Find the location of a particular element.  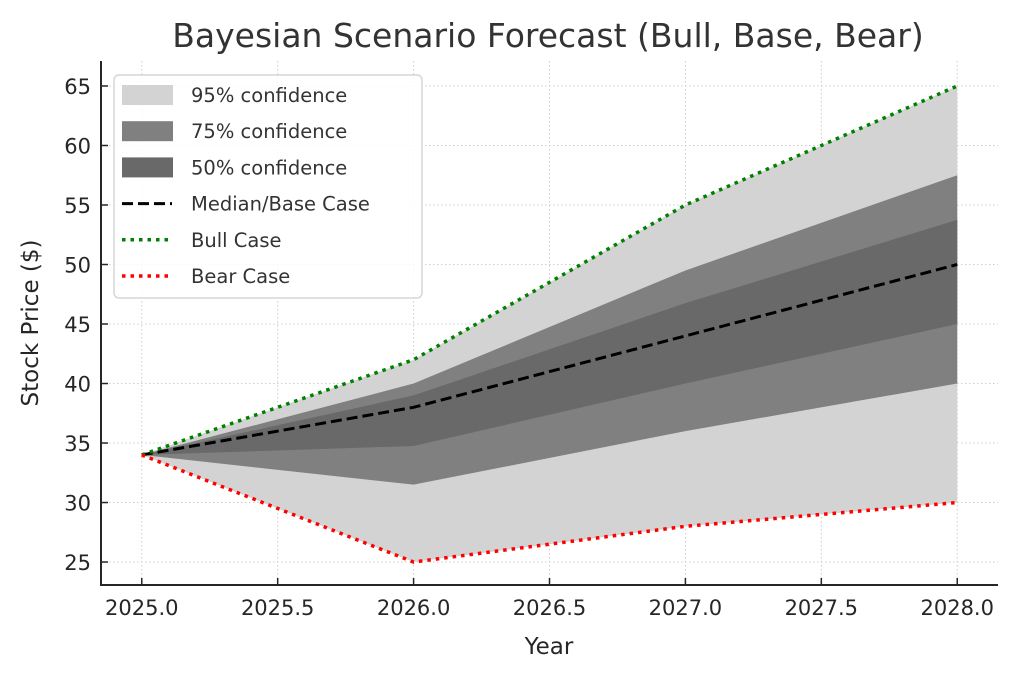

y-tick-label: 50 is located at coordinates (77, 266).